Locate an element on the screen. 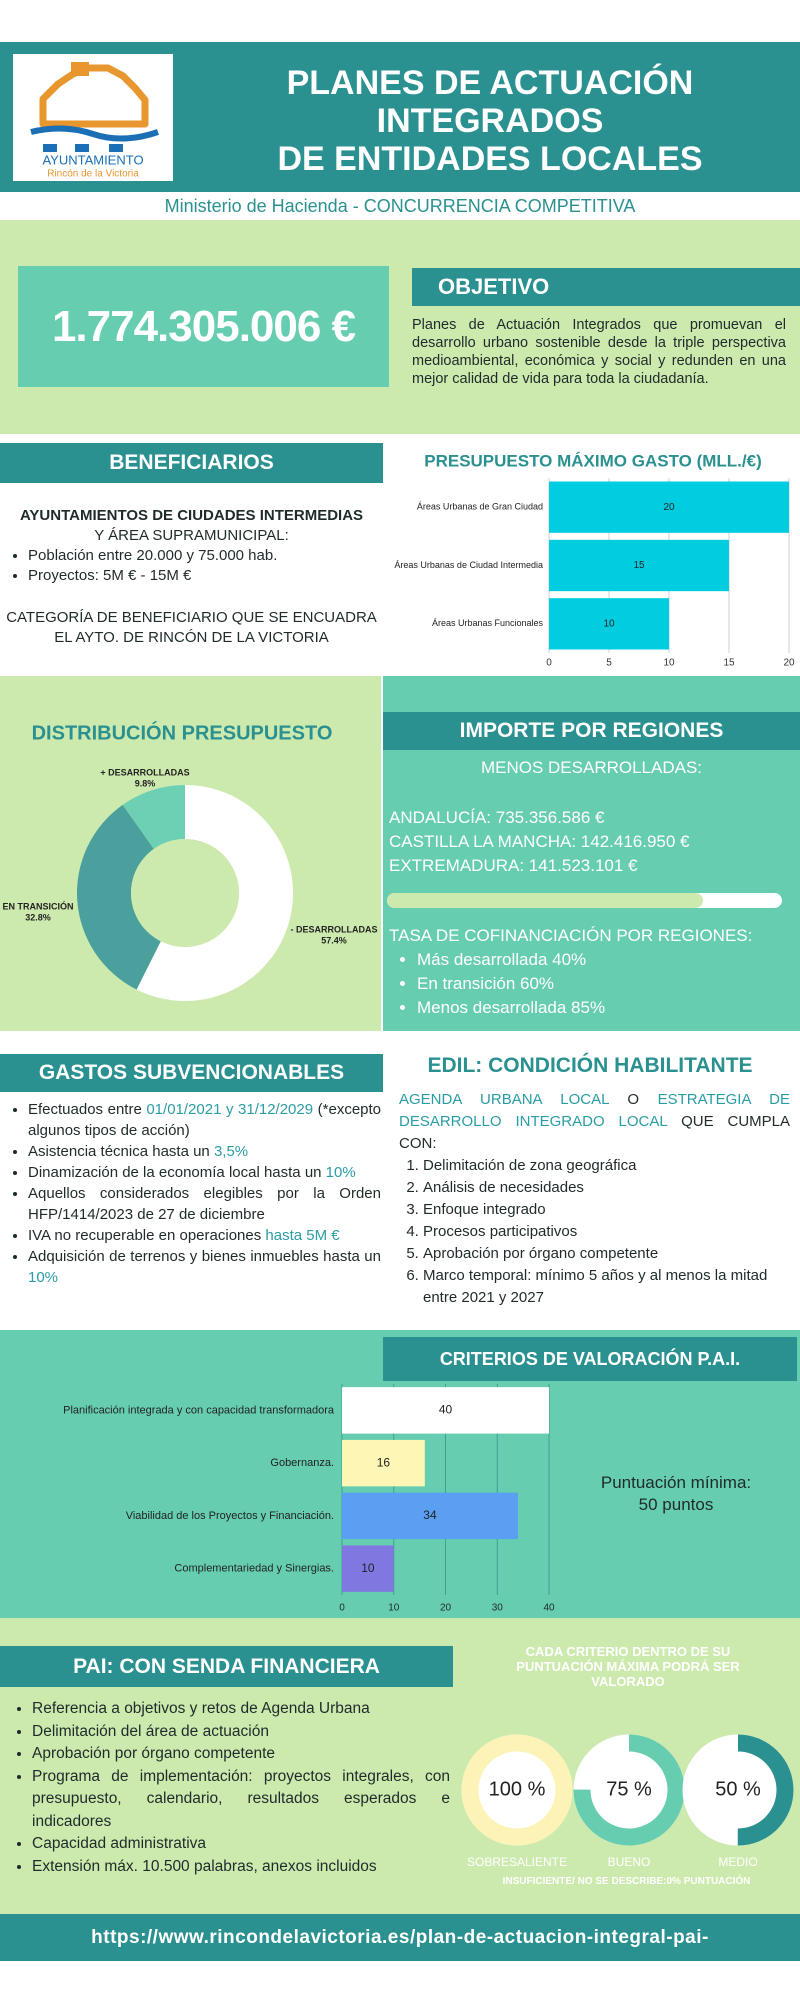  heading: Y ÁREA SUPRAMUNICIPAL: is located at coordinates (191, 535).